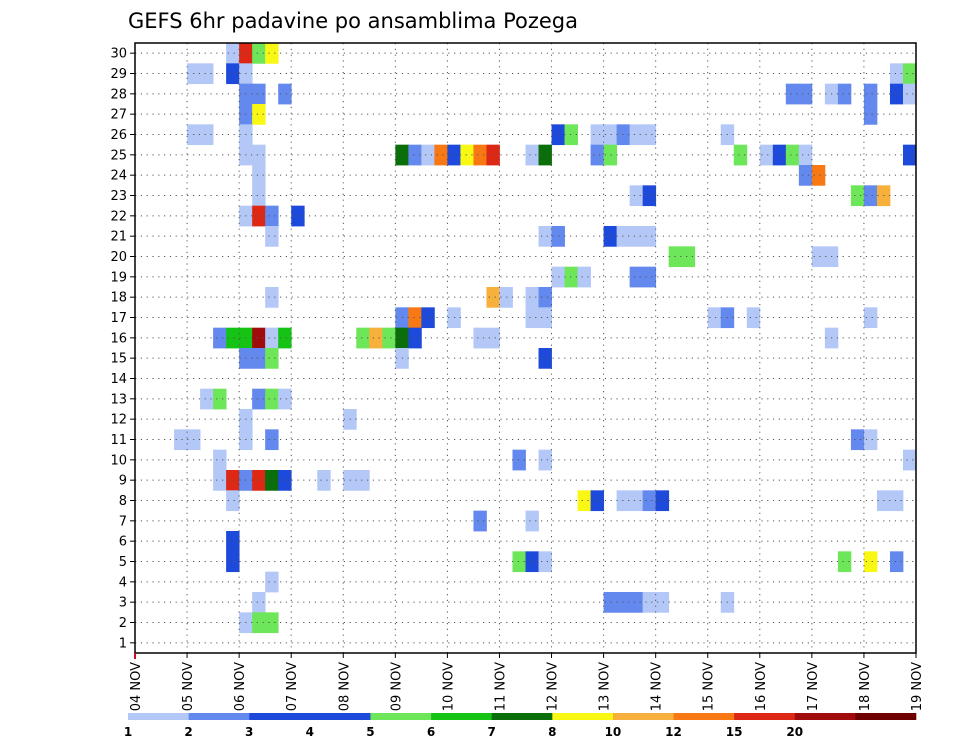 The image size is (960, 742). What do you see at coordinates (188, 686) in the screenshot?
I see `x-tick-label: 05 NOV` at bounding box center [188, 686].